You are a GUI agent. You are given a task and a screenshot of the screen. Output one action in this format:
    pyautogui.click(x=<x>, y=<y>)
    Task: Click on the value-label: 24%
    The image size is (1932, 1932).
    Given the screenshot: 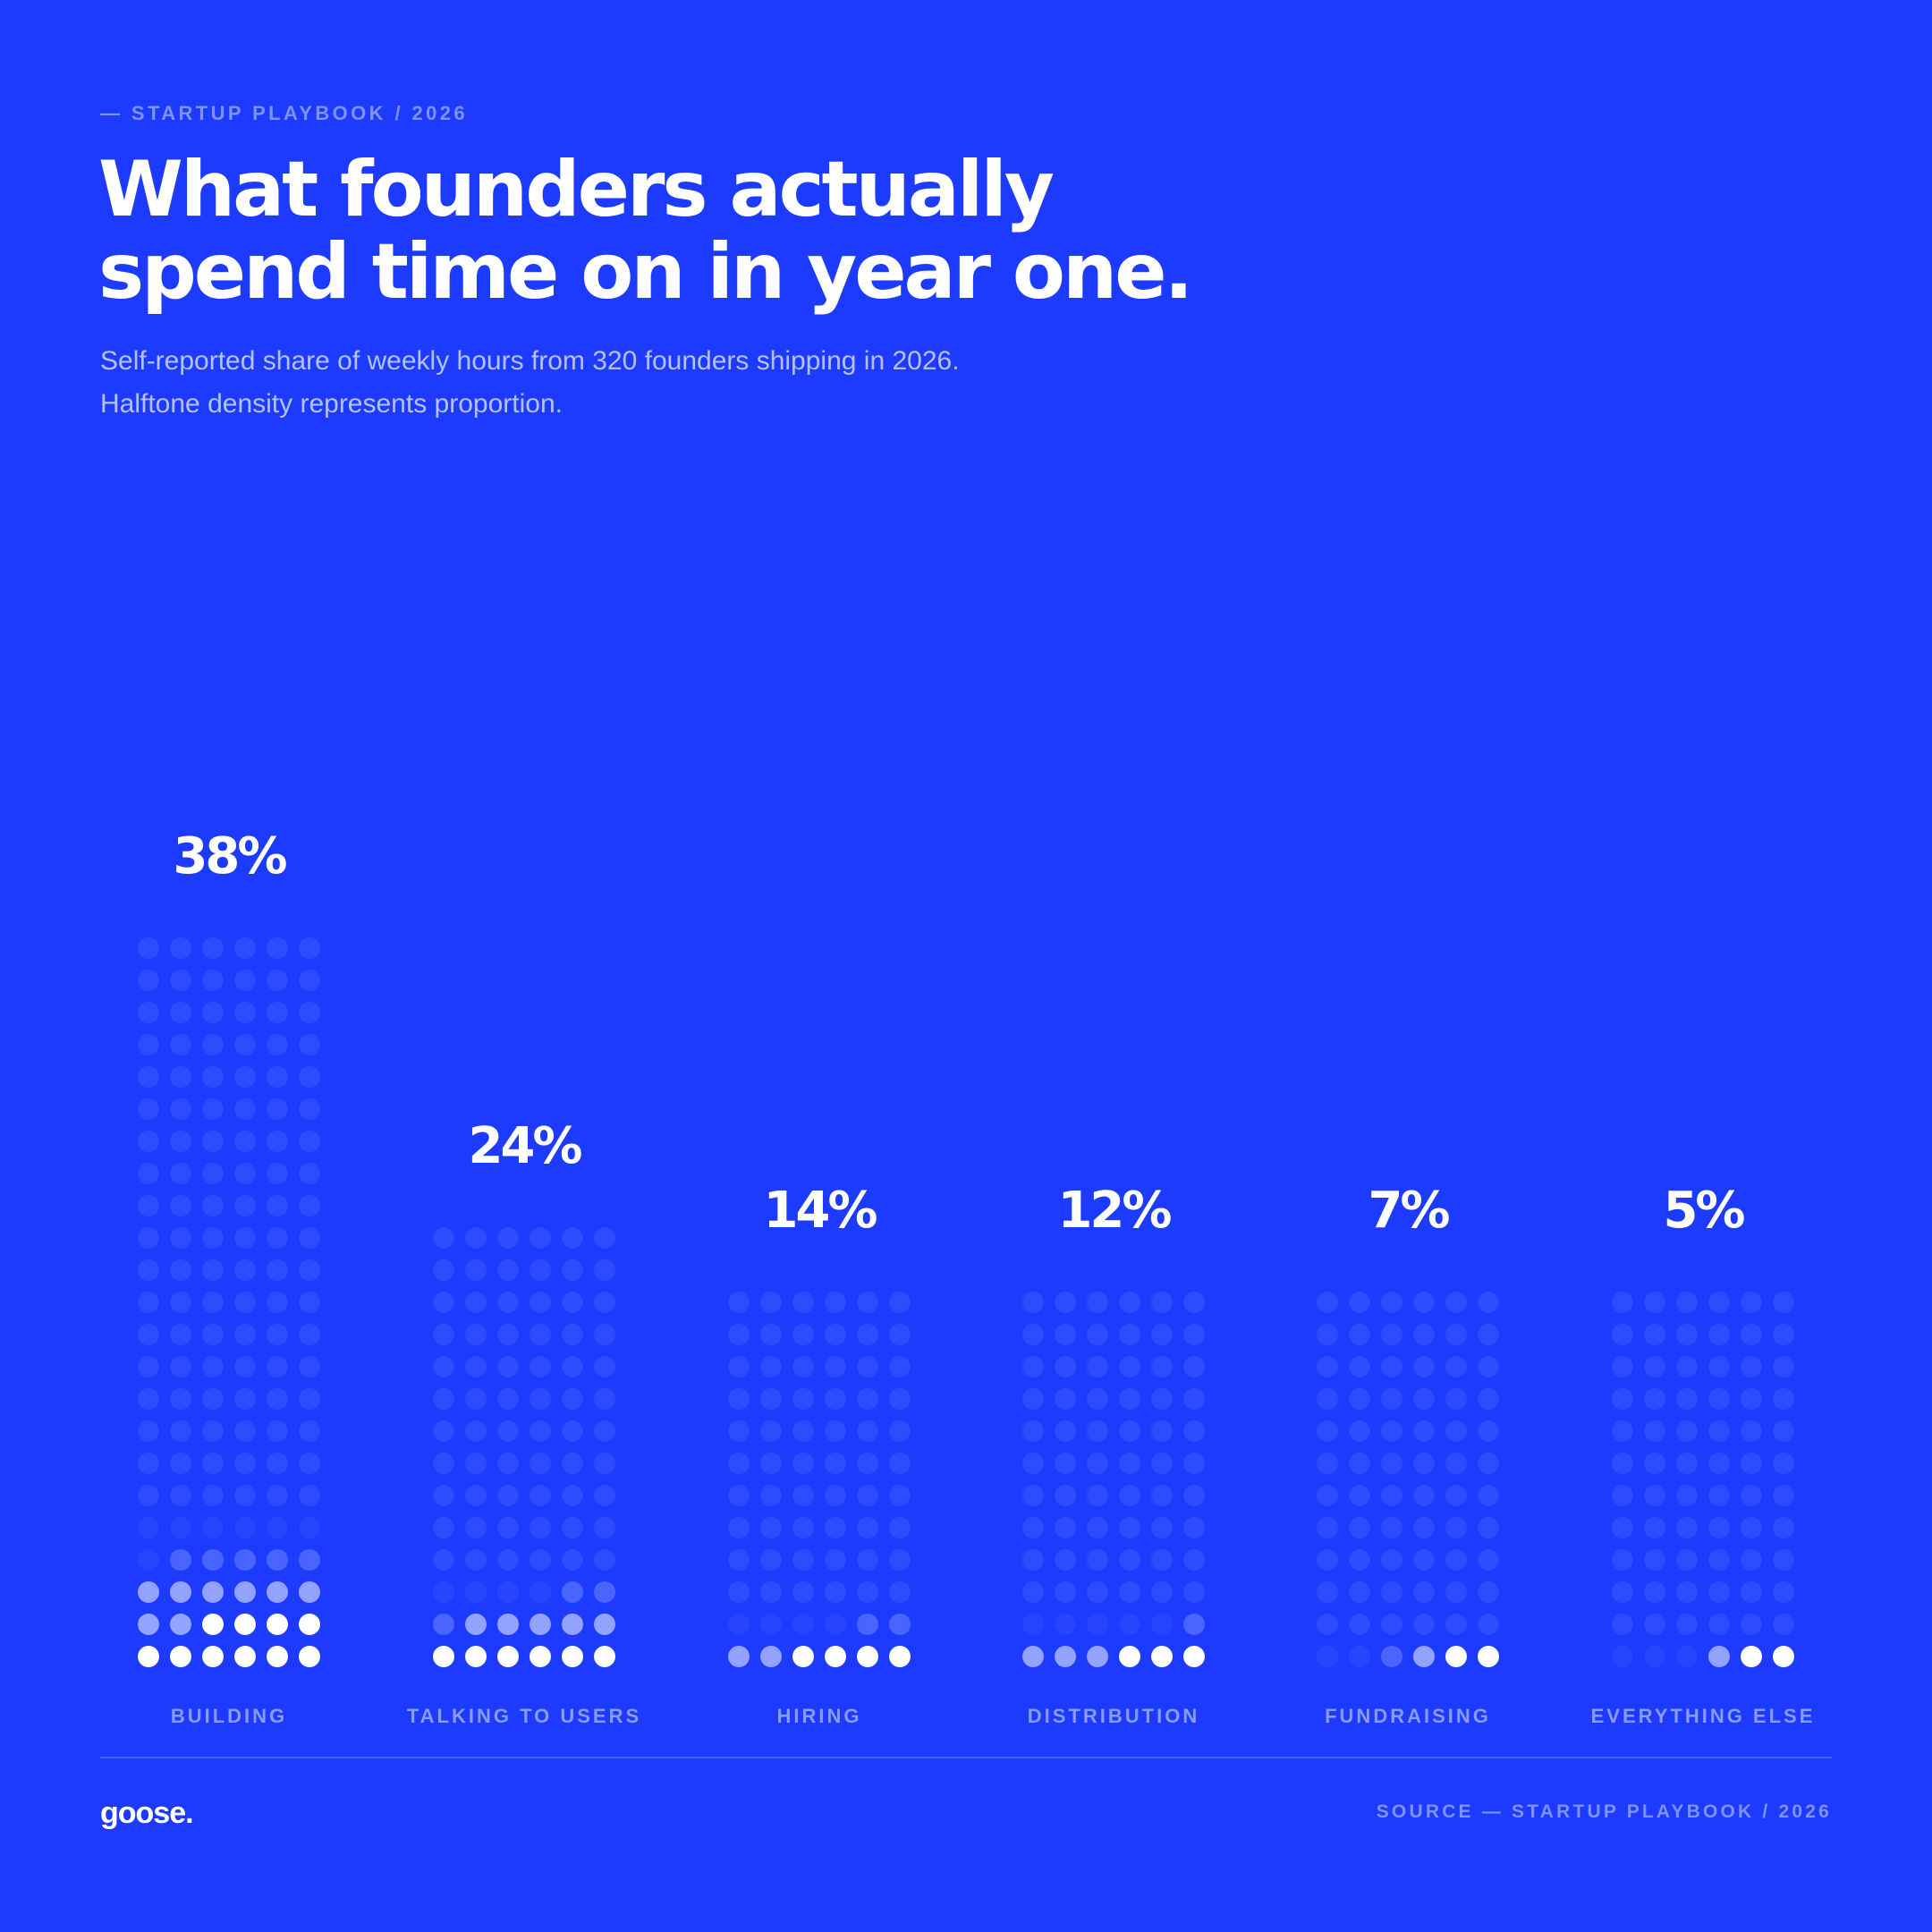 What is the action you would take?
    pyautogui.click(x=525, y=1146)
    